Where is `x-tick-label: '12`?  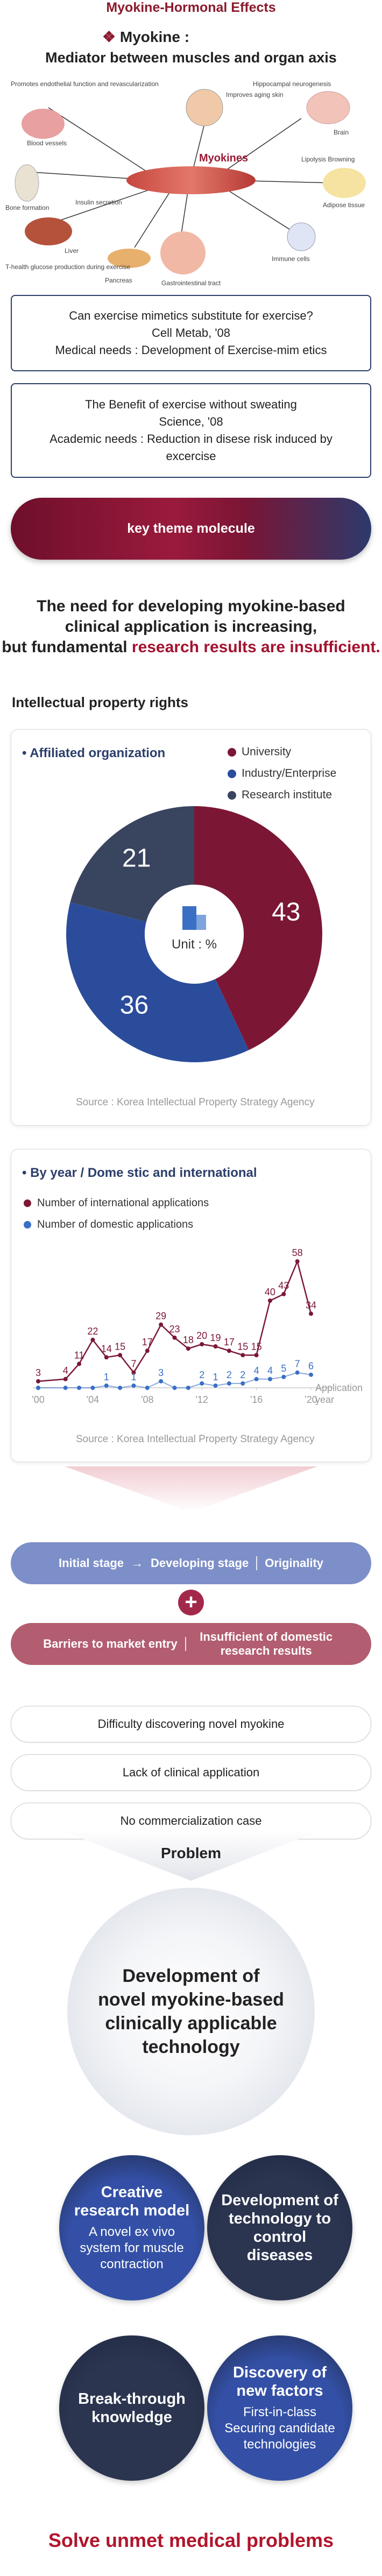 x-tick-label: '12 is located at coordinates (201, 1399).